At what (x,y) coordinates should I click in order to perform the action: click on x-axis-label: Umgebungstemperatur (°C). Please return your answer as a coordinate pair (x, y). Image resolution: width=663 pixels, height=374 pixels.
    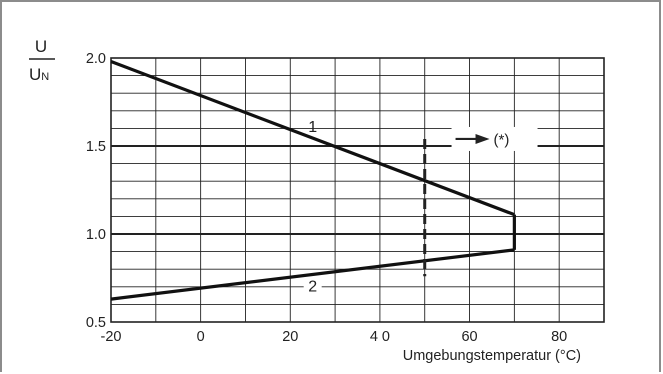
    Looking at the image, I should click on (492, 356).